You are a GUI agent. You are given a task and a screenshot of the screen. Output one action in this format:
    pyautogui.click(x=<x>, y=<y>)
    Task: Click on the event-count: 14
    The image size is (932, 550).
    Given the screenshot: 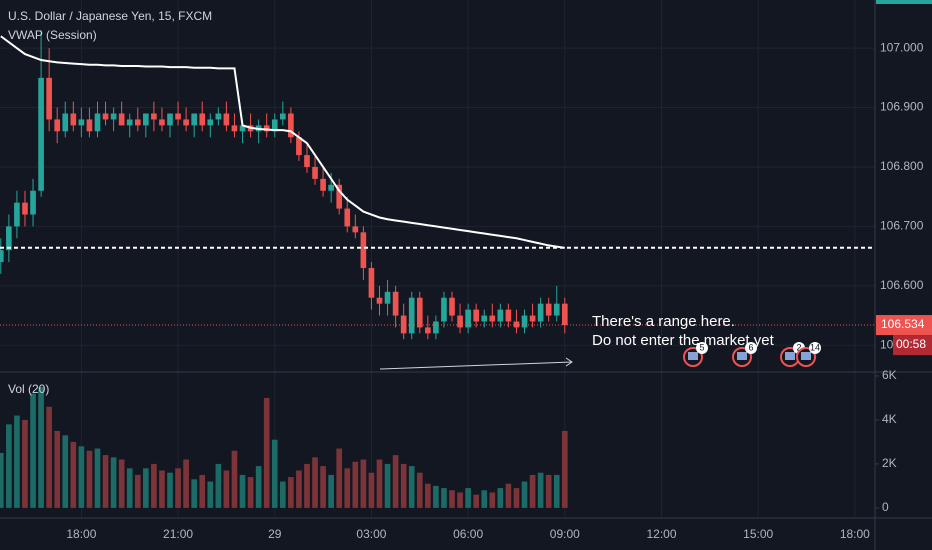 What is the action you would take?
    pyautogui.click(x=815, y=347)
    